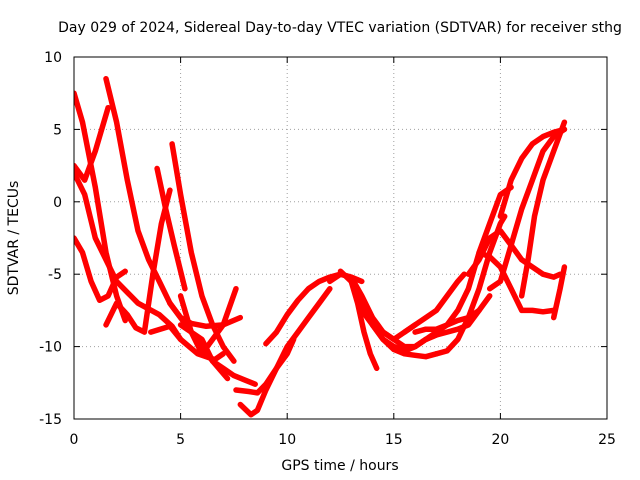 The image size is (640, 480). What do you see at coordinates (50, 348) in the screenshot?
I see `y-tick-label: -10` at bounding box center [50, 348].